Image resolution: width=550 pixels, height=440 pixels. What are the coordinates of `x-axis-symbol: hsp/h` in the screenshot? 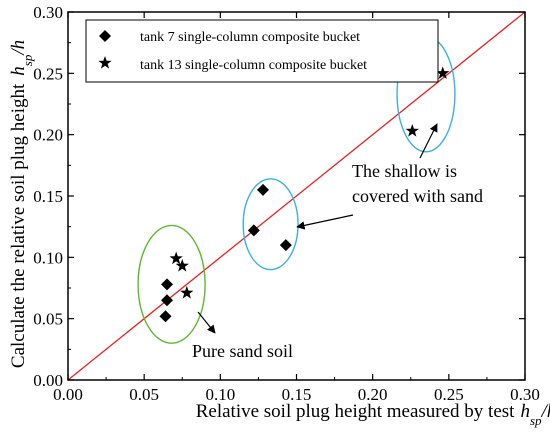 It's located at (535, 414).